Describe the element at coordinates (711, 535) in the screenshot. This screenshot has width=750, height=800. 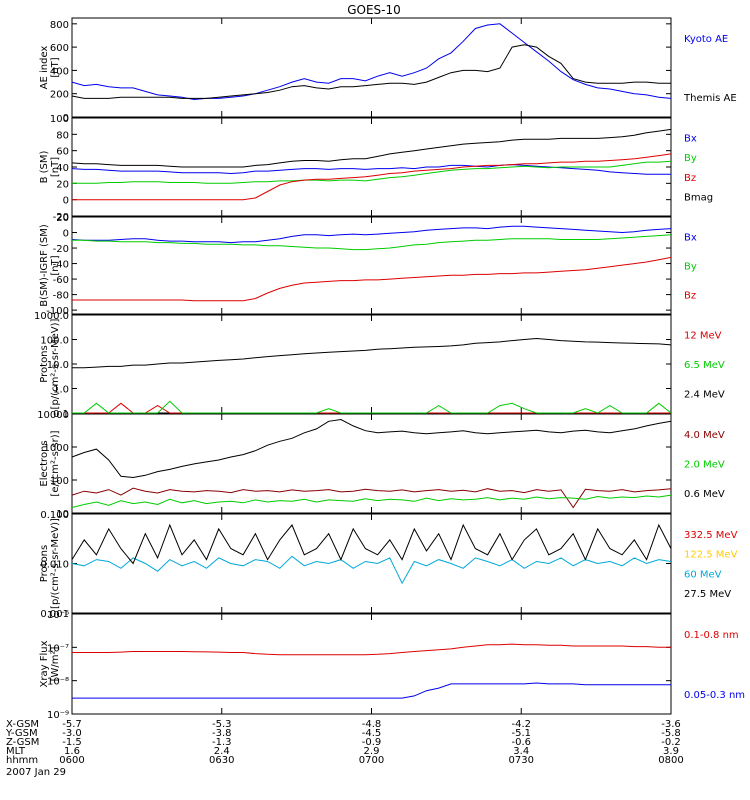
I see `legend-label: 332.5 MeV` at that location.